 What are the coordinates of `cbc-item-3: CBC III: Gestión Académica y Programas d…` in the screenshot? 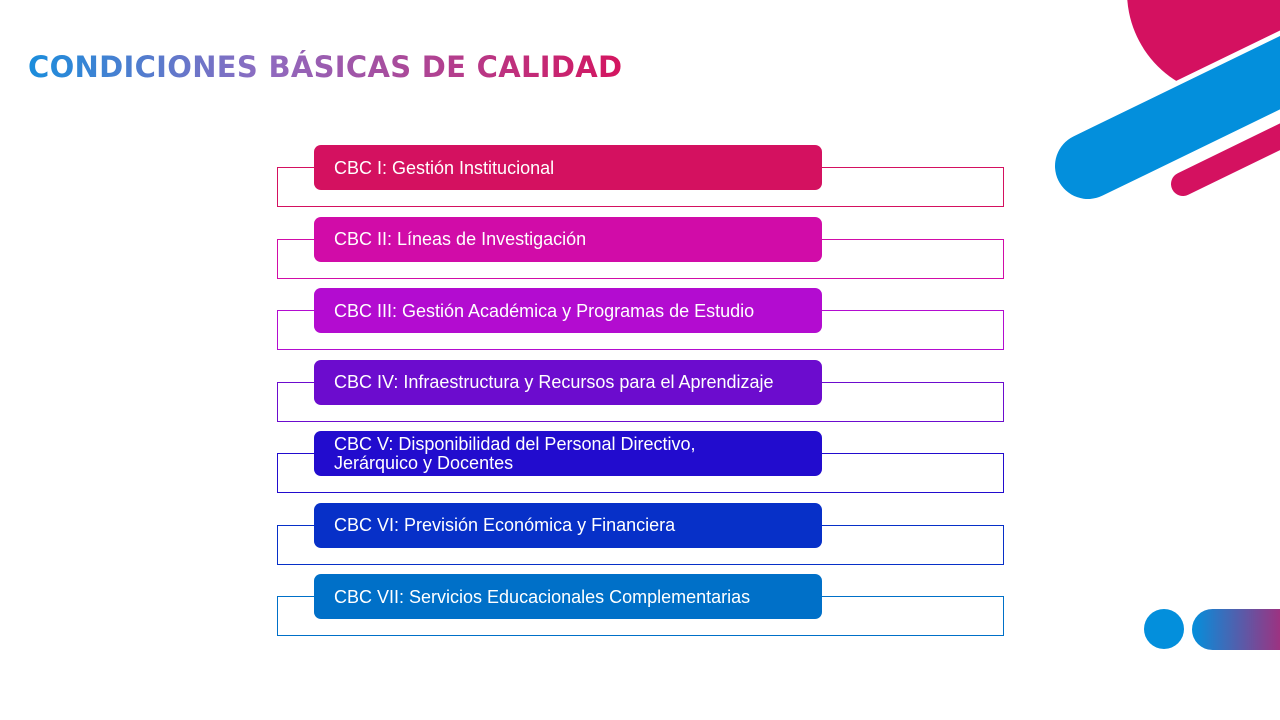 It's located at (568, 310).